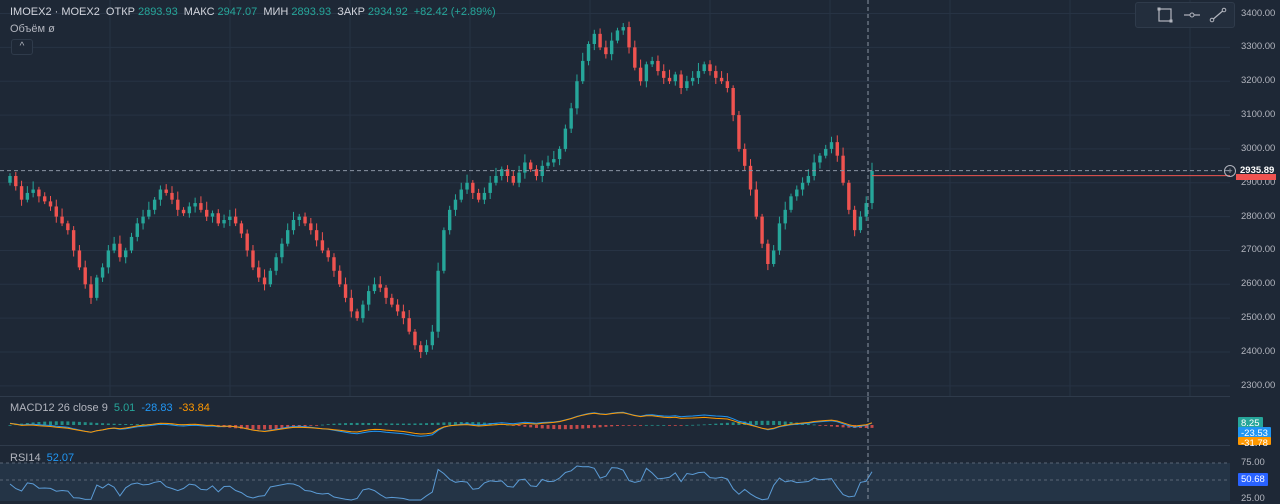 This screenshot has height=504, width=1280. I want to click on horizontal-ray-icon, so click(1192, 15).